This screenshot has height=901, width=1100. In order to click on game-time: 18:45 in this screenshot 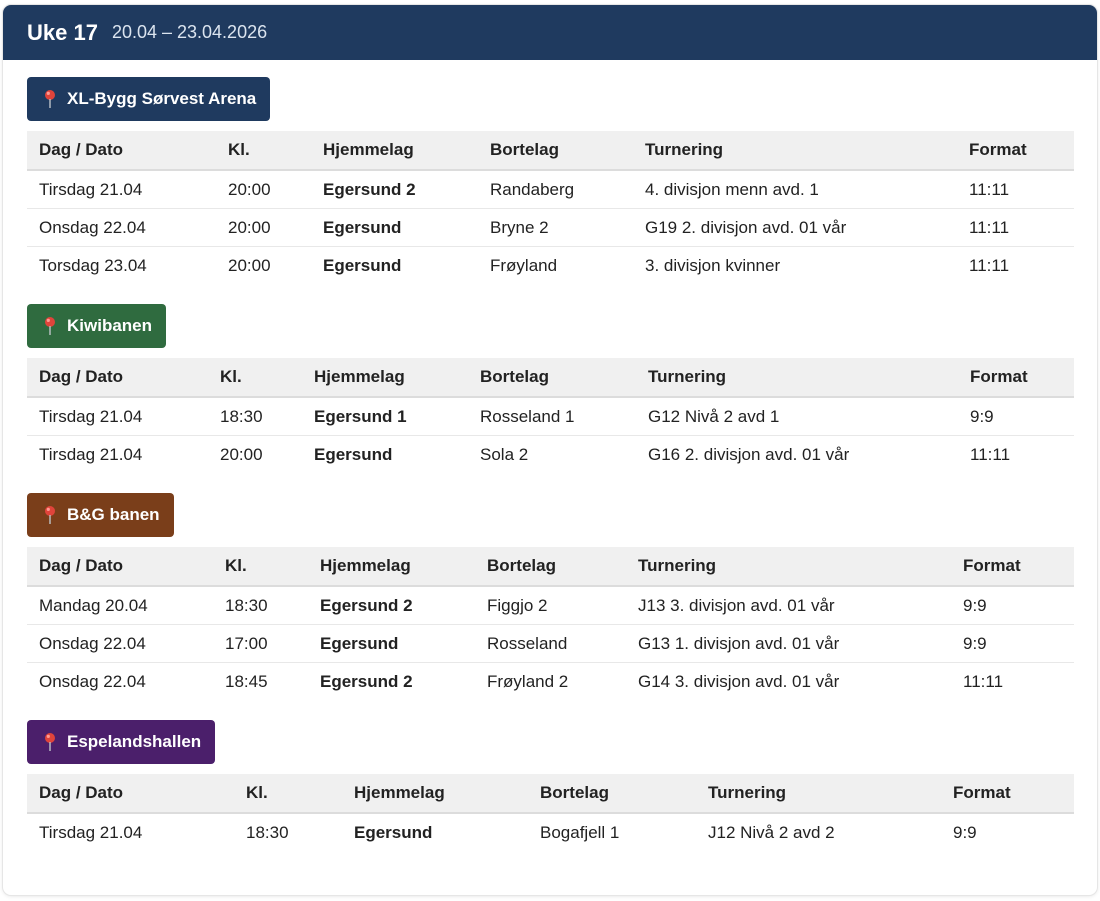, I will do `click(246, 681)`.